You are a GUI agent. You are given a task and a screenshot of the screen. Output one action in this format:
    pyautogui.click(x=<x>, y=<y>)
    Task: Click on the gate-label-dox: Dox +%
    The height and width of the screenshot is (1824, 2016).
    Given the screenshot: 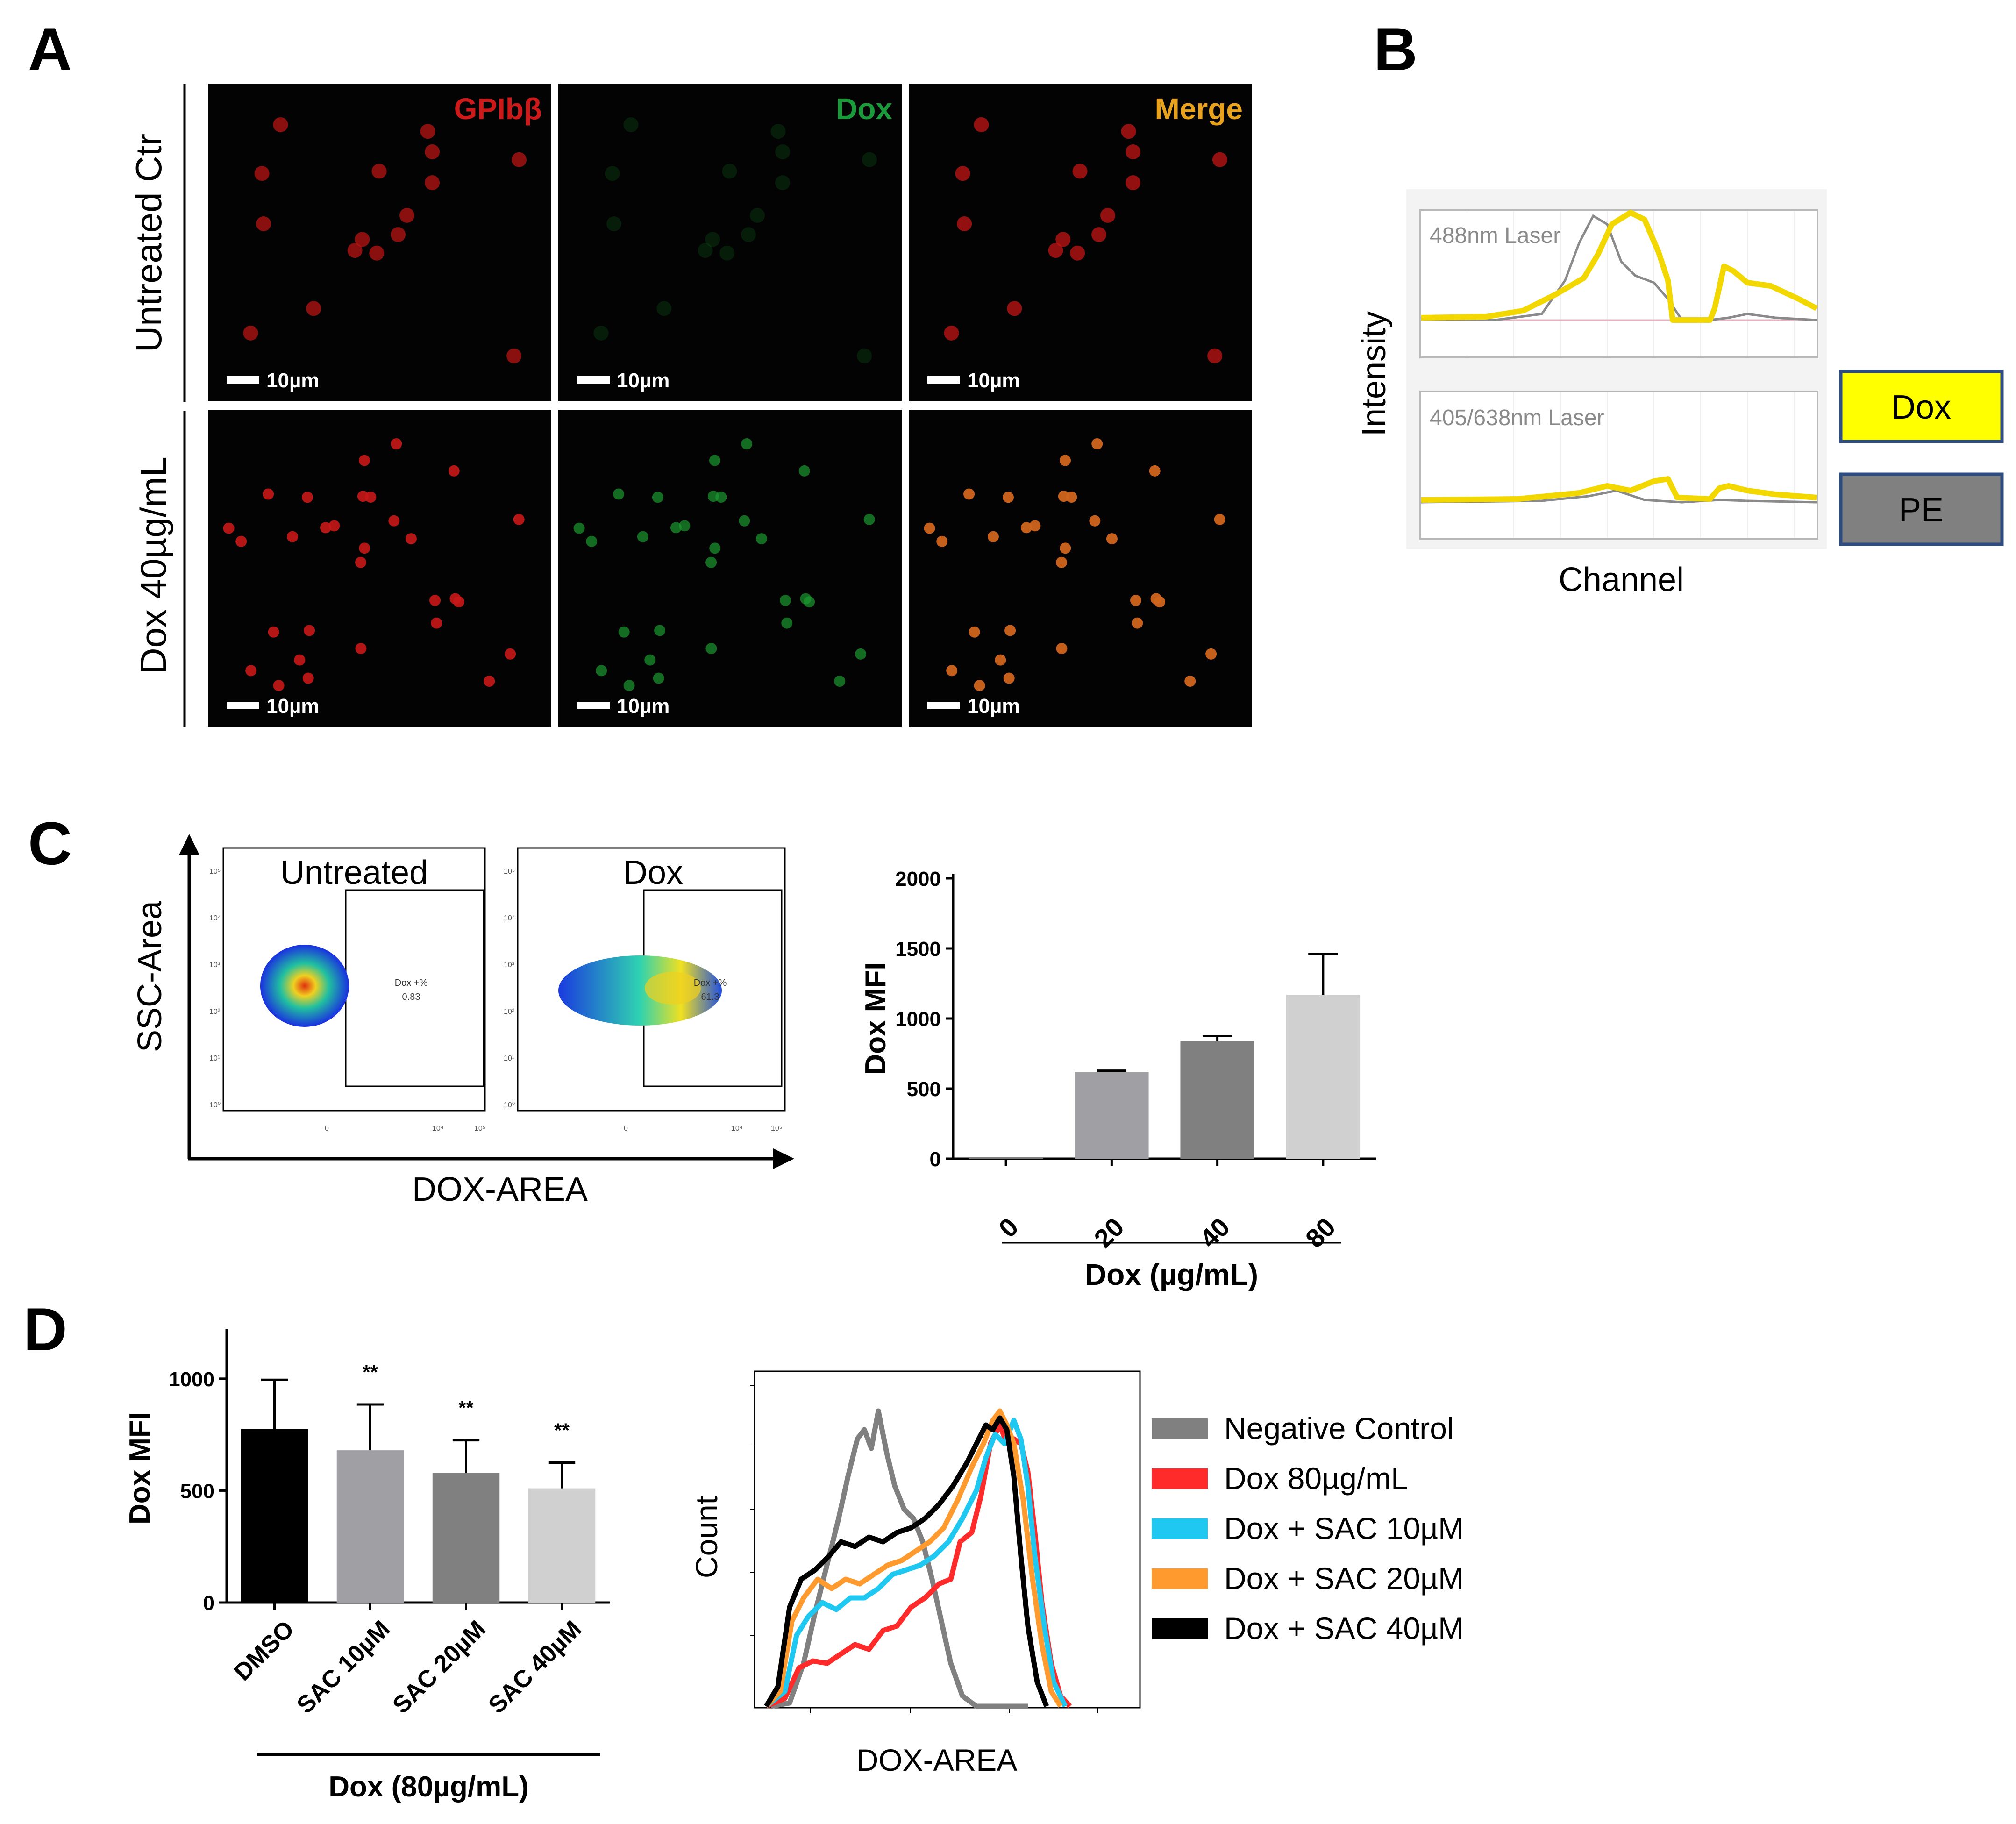 What is the action you would take?
    pyautogui.click(x=710, y=983)
    